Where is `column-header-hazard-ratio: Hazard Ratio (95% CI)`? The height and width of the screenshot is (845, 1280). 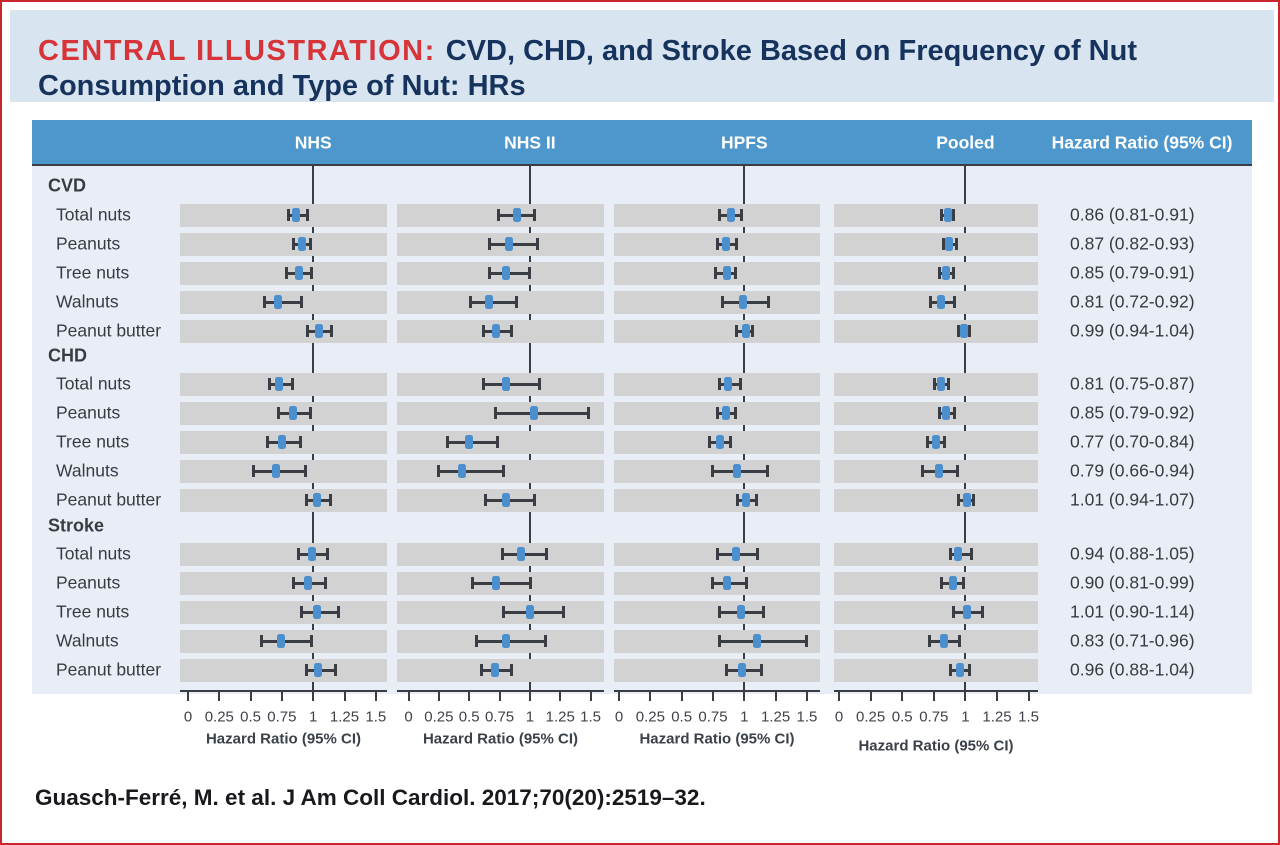
column-header-hazard-ratio: Hazard Ratio (95% CI) is located at coordinates (1142, 142).